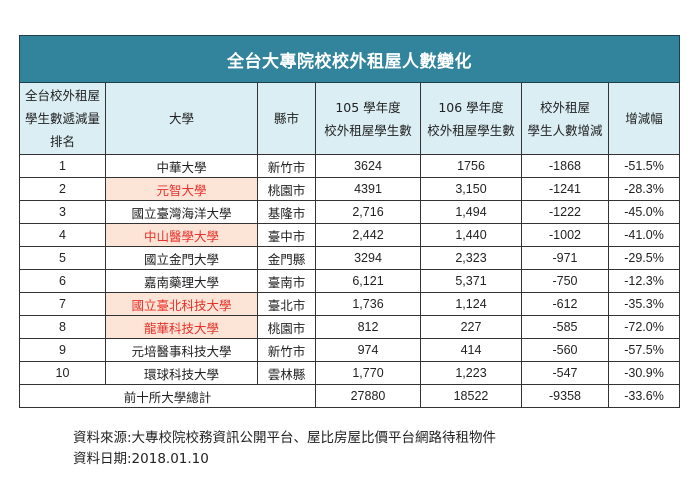 The width and height of the screenshot is (700, 482). What do you see at coordinates (644, 258) in the screenshot?
I see `pct-cell: -29.5%` at bounding box center [644, 258].